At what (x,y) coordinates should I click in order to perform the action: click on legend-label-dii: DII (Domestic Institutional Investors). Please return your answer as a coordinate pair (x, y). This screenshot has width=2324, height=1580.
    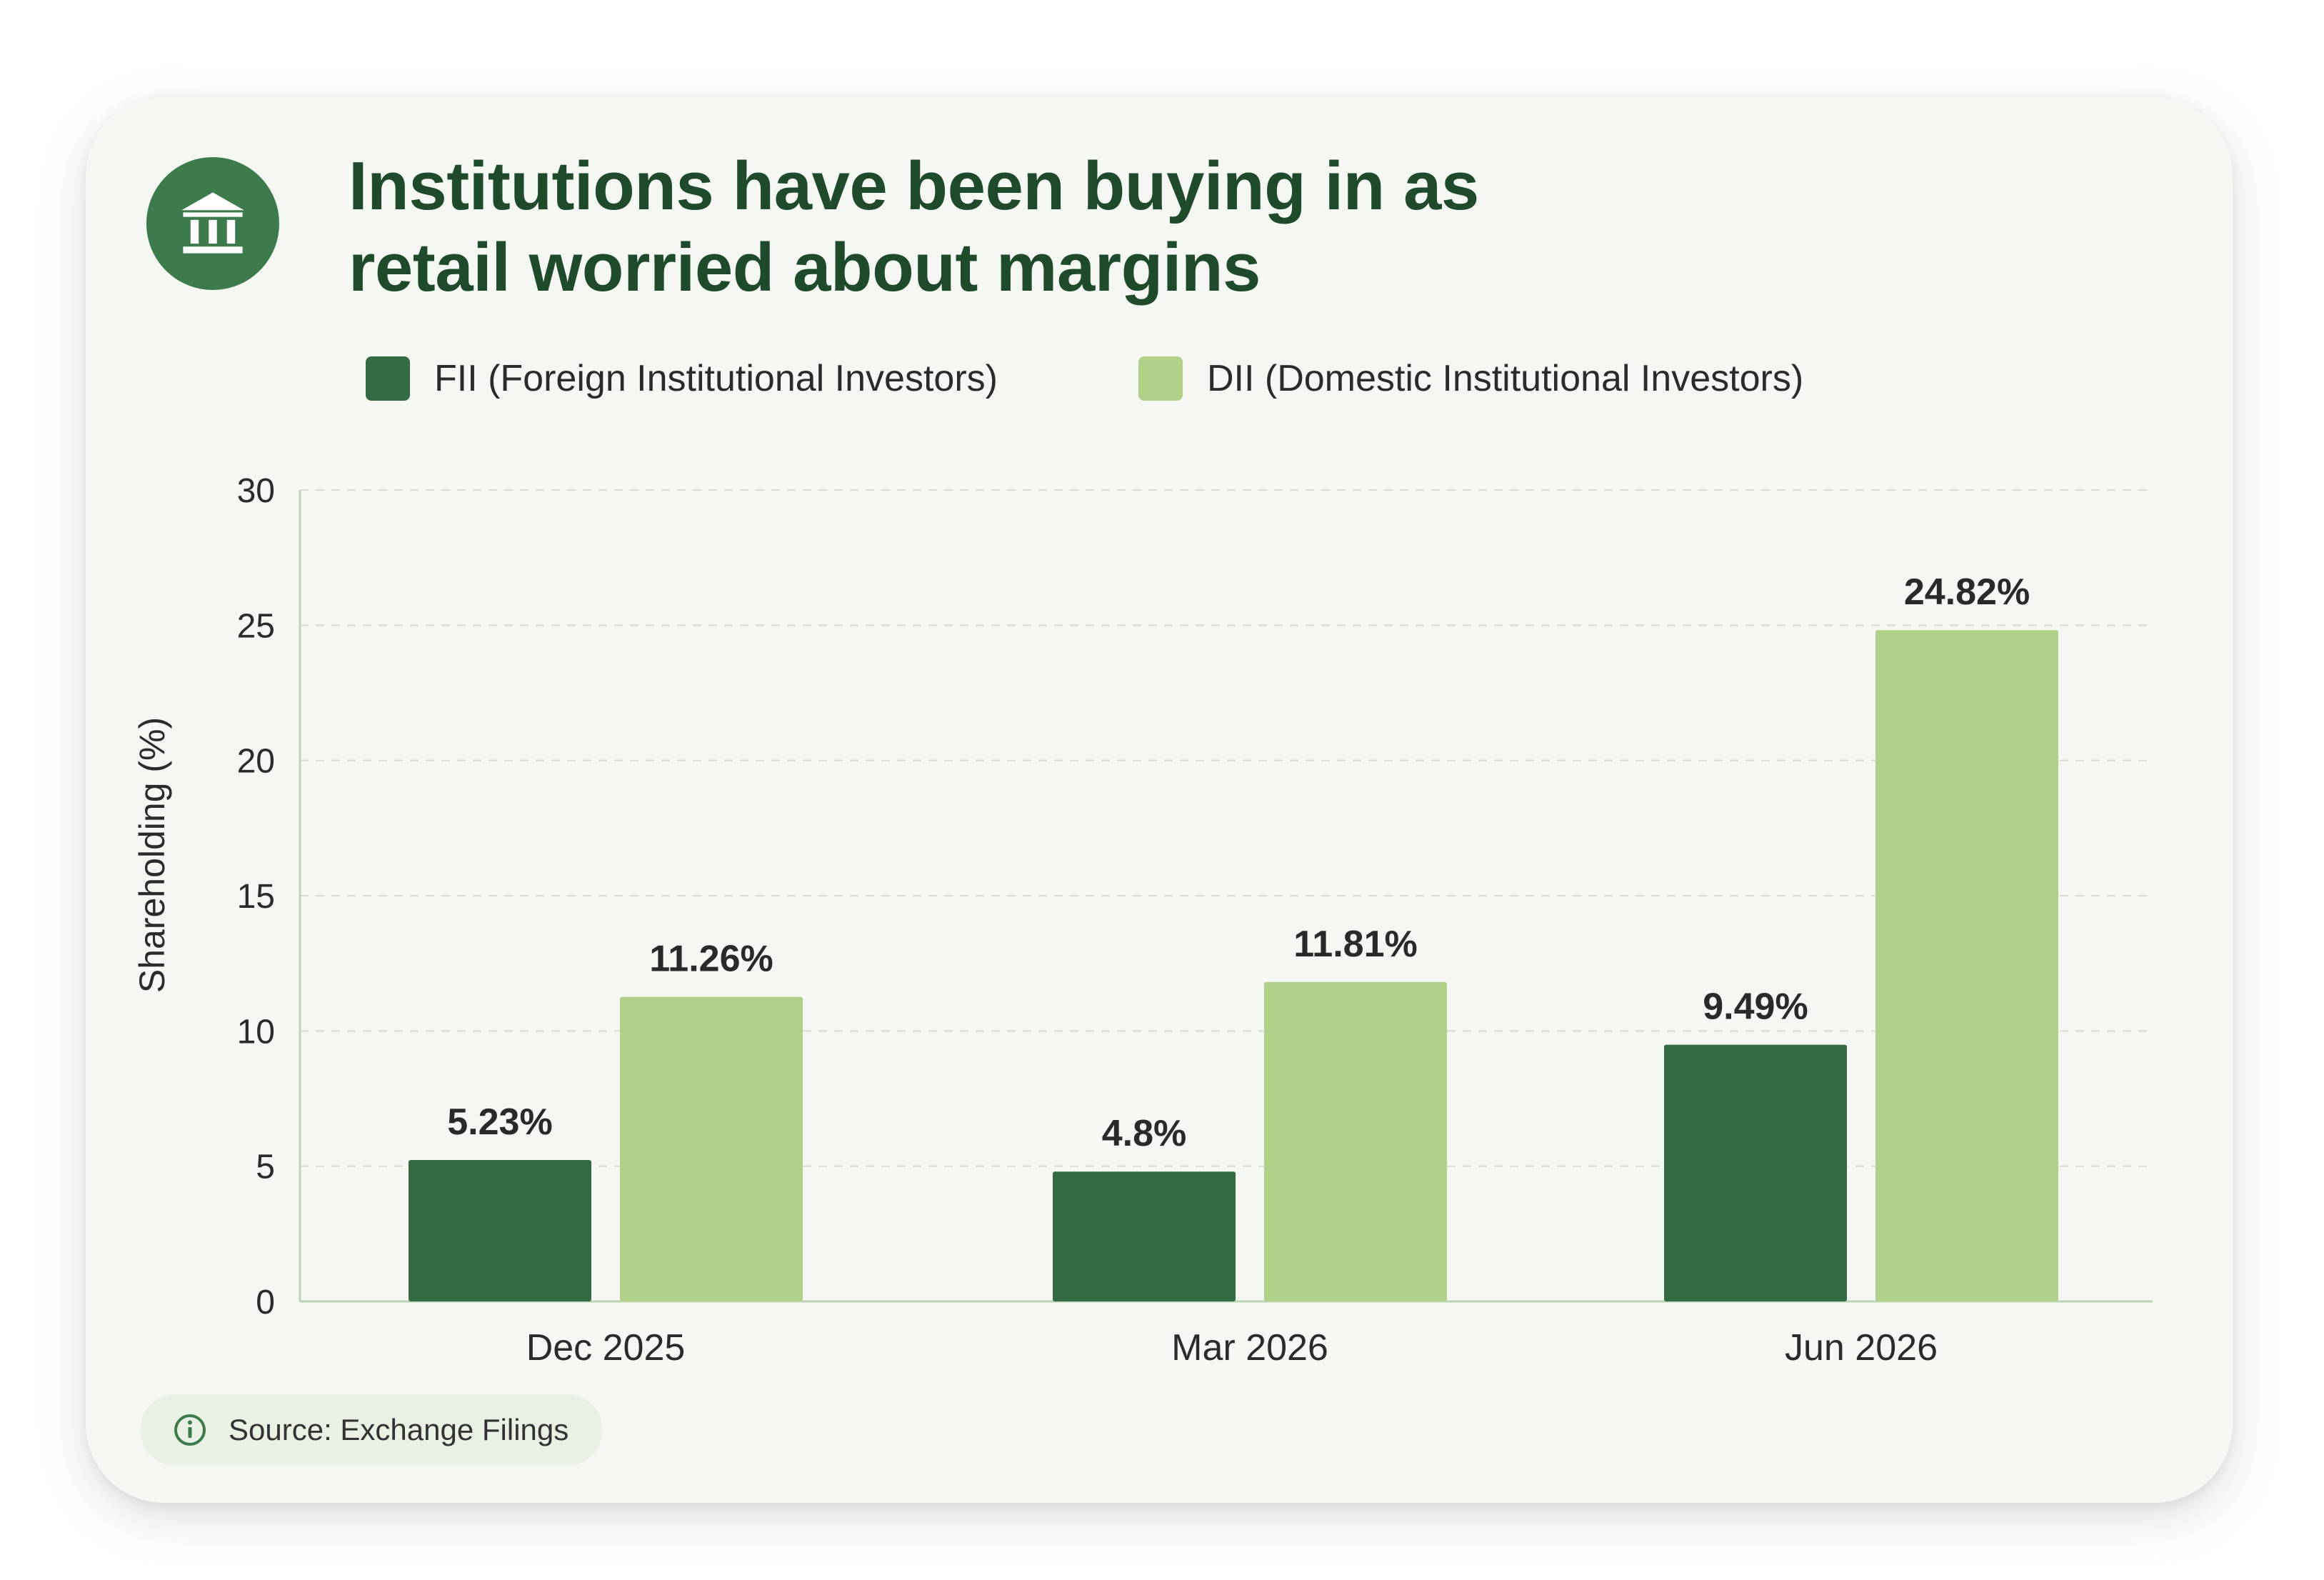
    Looking at the image, I should click on (1505, 378).